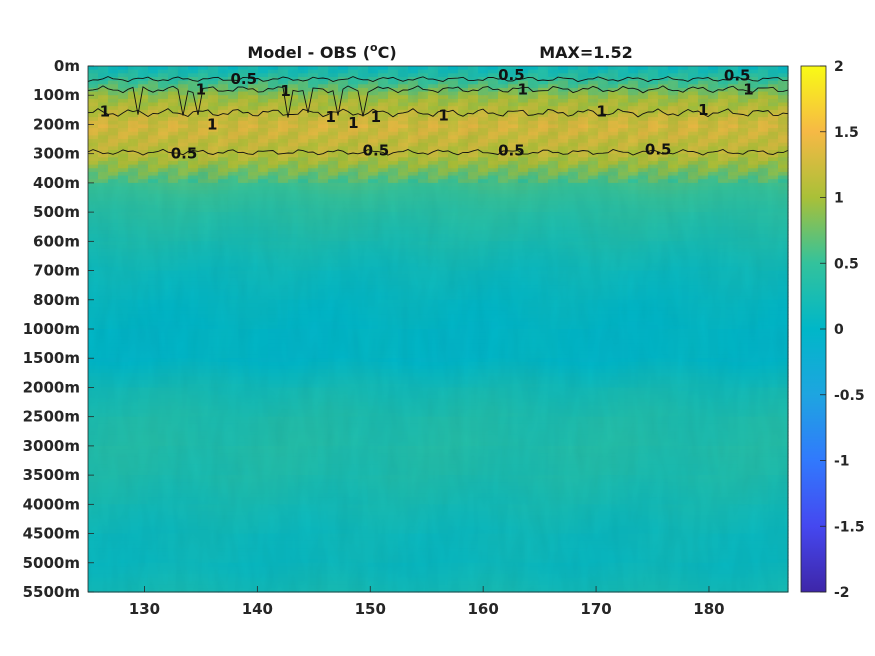 Image resolution: width=875 pixels, height=656 pixels. I want to click on chart-title: Model - OBS (oC), so click(321, 51).